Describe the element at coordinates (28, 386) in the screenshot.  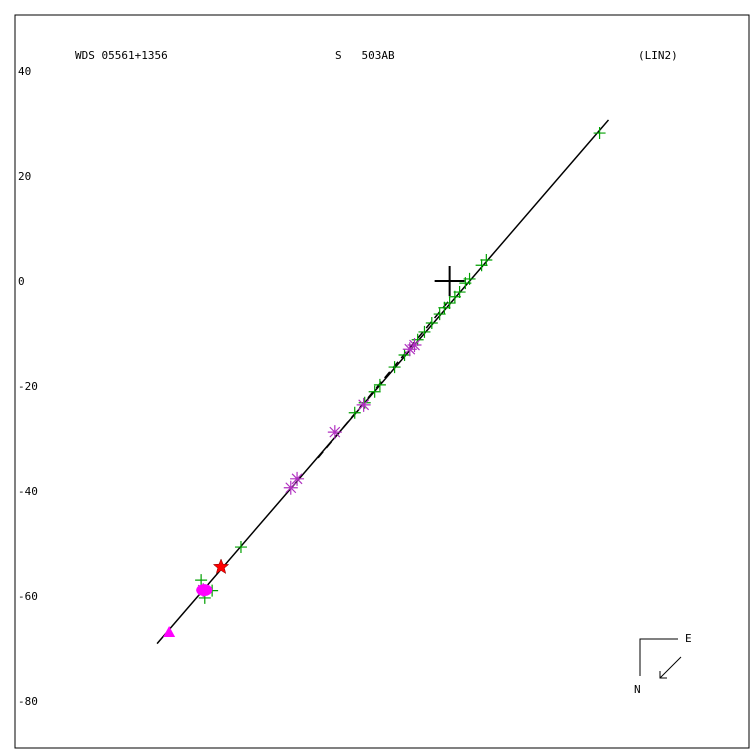
I see `y-tick-label: -20` at that location.